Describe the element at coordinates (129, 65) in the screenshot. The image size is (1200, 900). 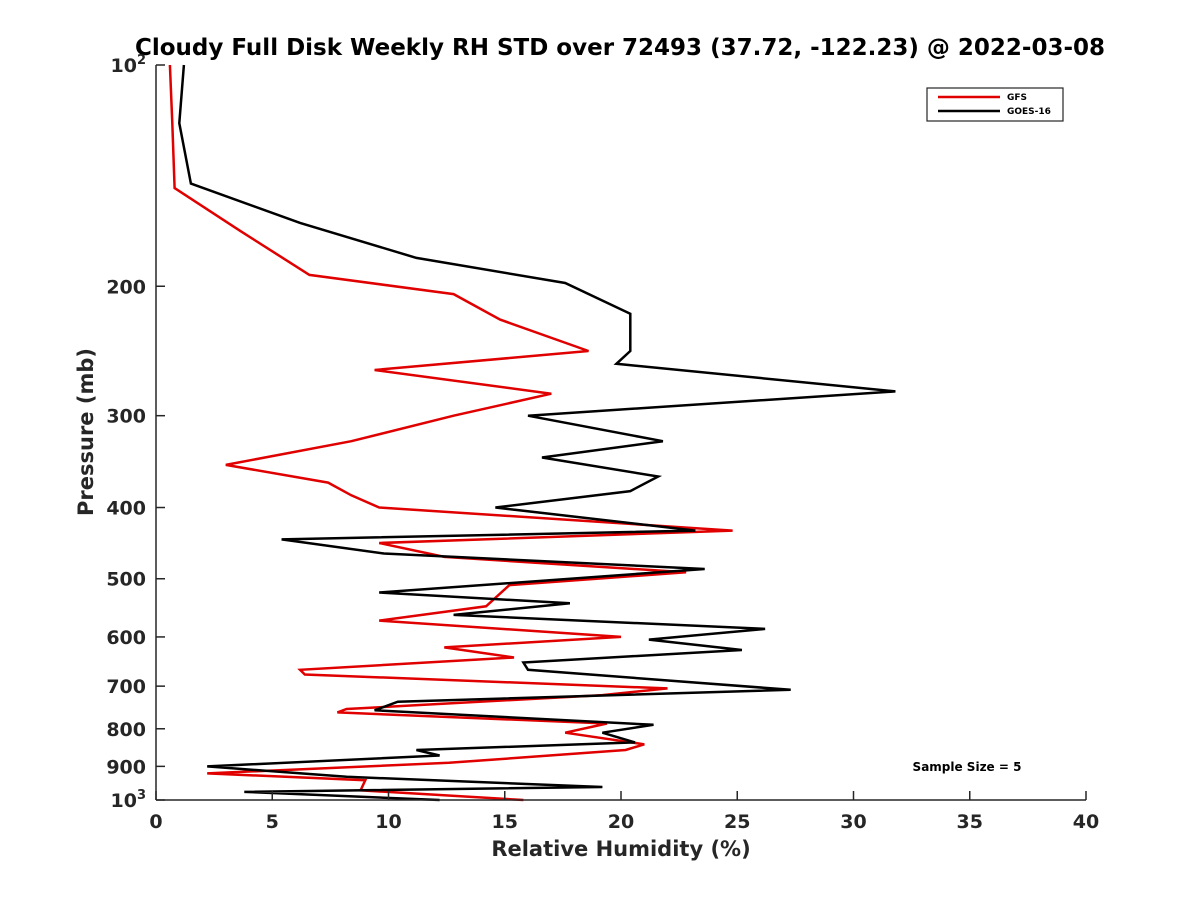
I see `y-tick-label: 10²` at that location.